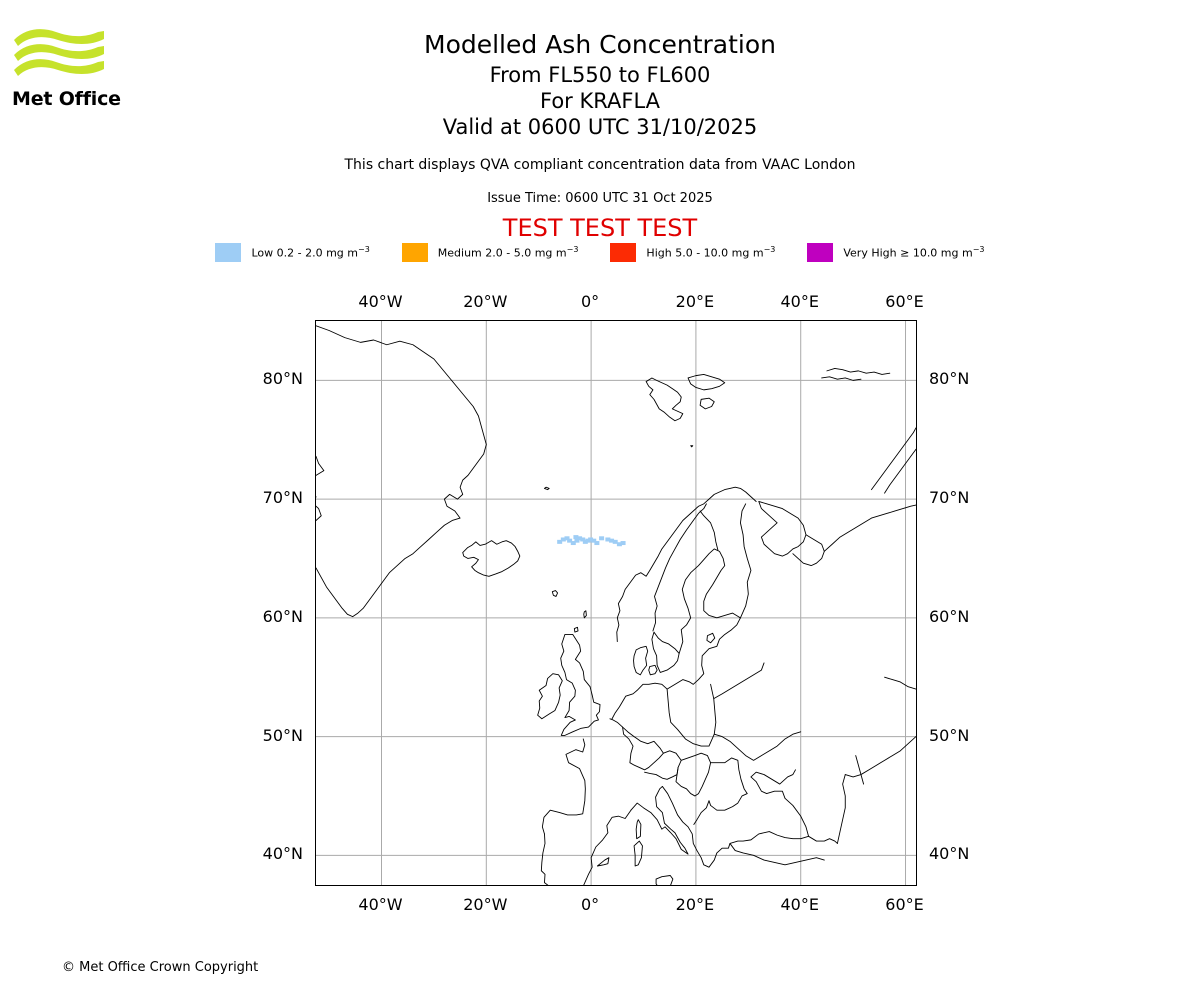 The image size is (1200, 1000). Describe the element at coordinates (904, 904) in the screenshot. I see `lon-tick-bottom-5: 60°E` at that location.